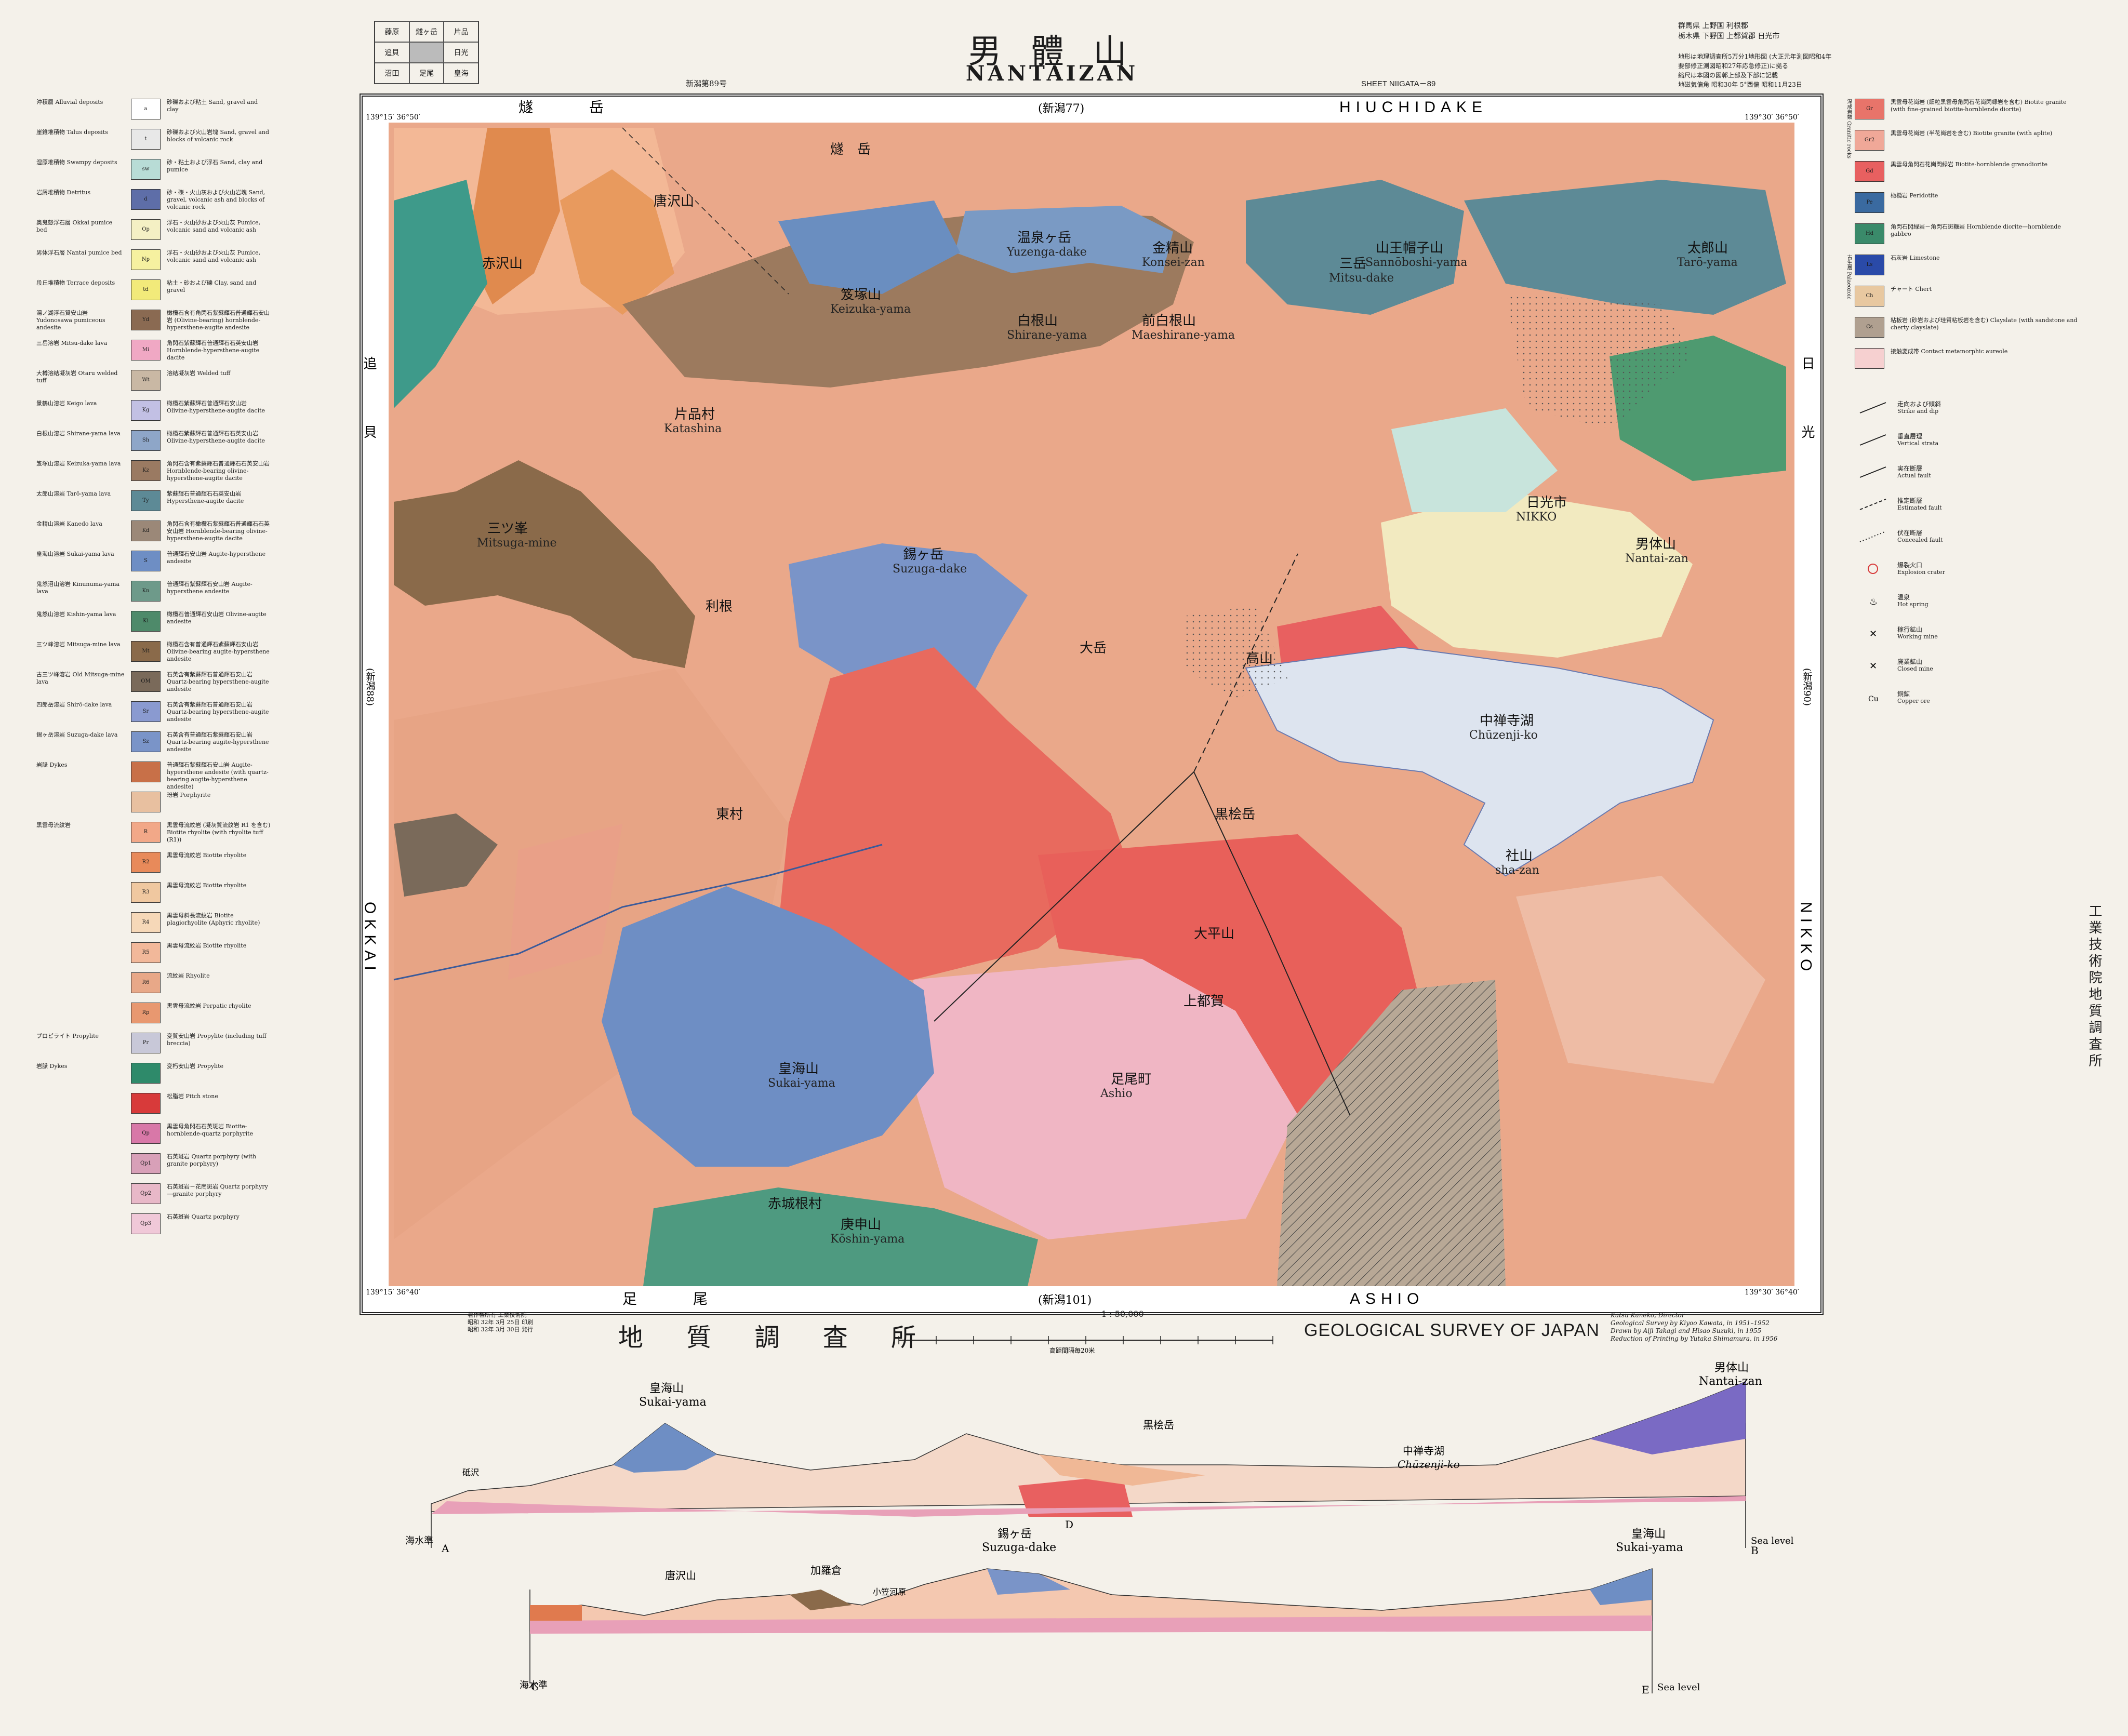 This screenshot has width=2128, height=1736. I want to click on legend-unit-desc: 粘土・砂および礫 Clay, sand and gravel, so click(212, 286).